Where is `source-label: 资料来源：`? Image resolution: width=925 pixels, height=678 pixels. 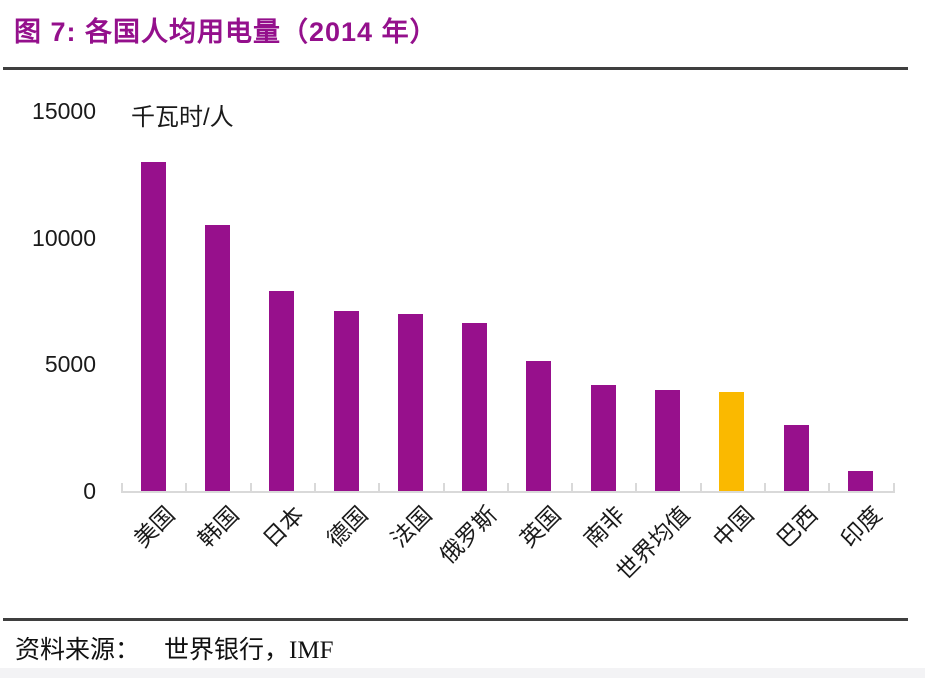
source-label: 资料来源： is located at coordinates (78, 650).